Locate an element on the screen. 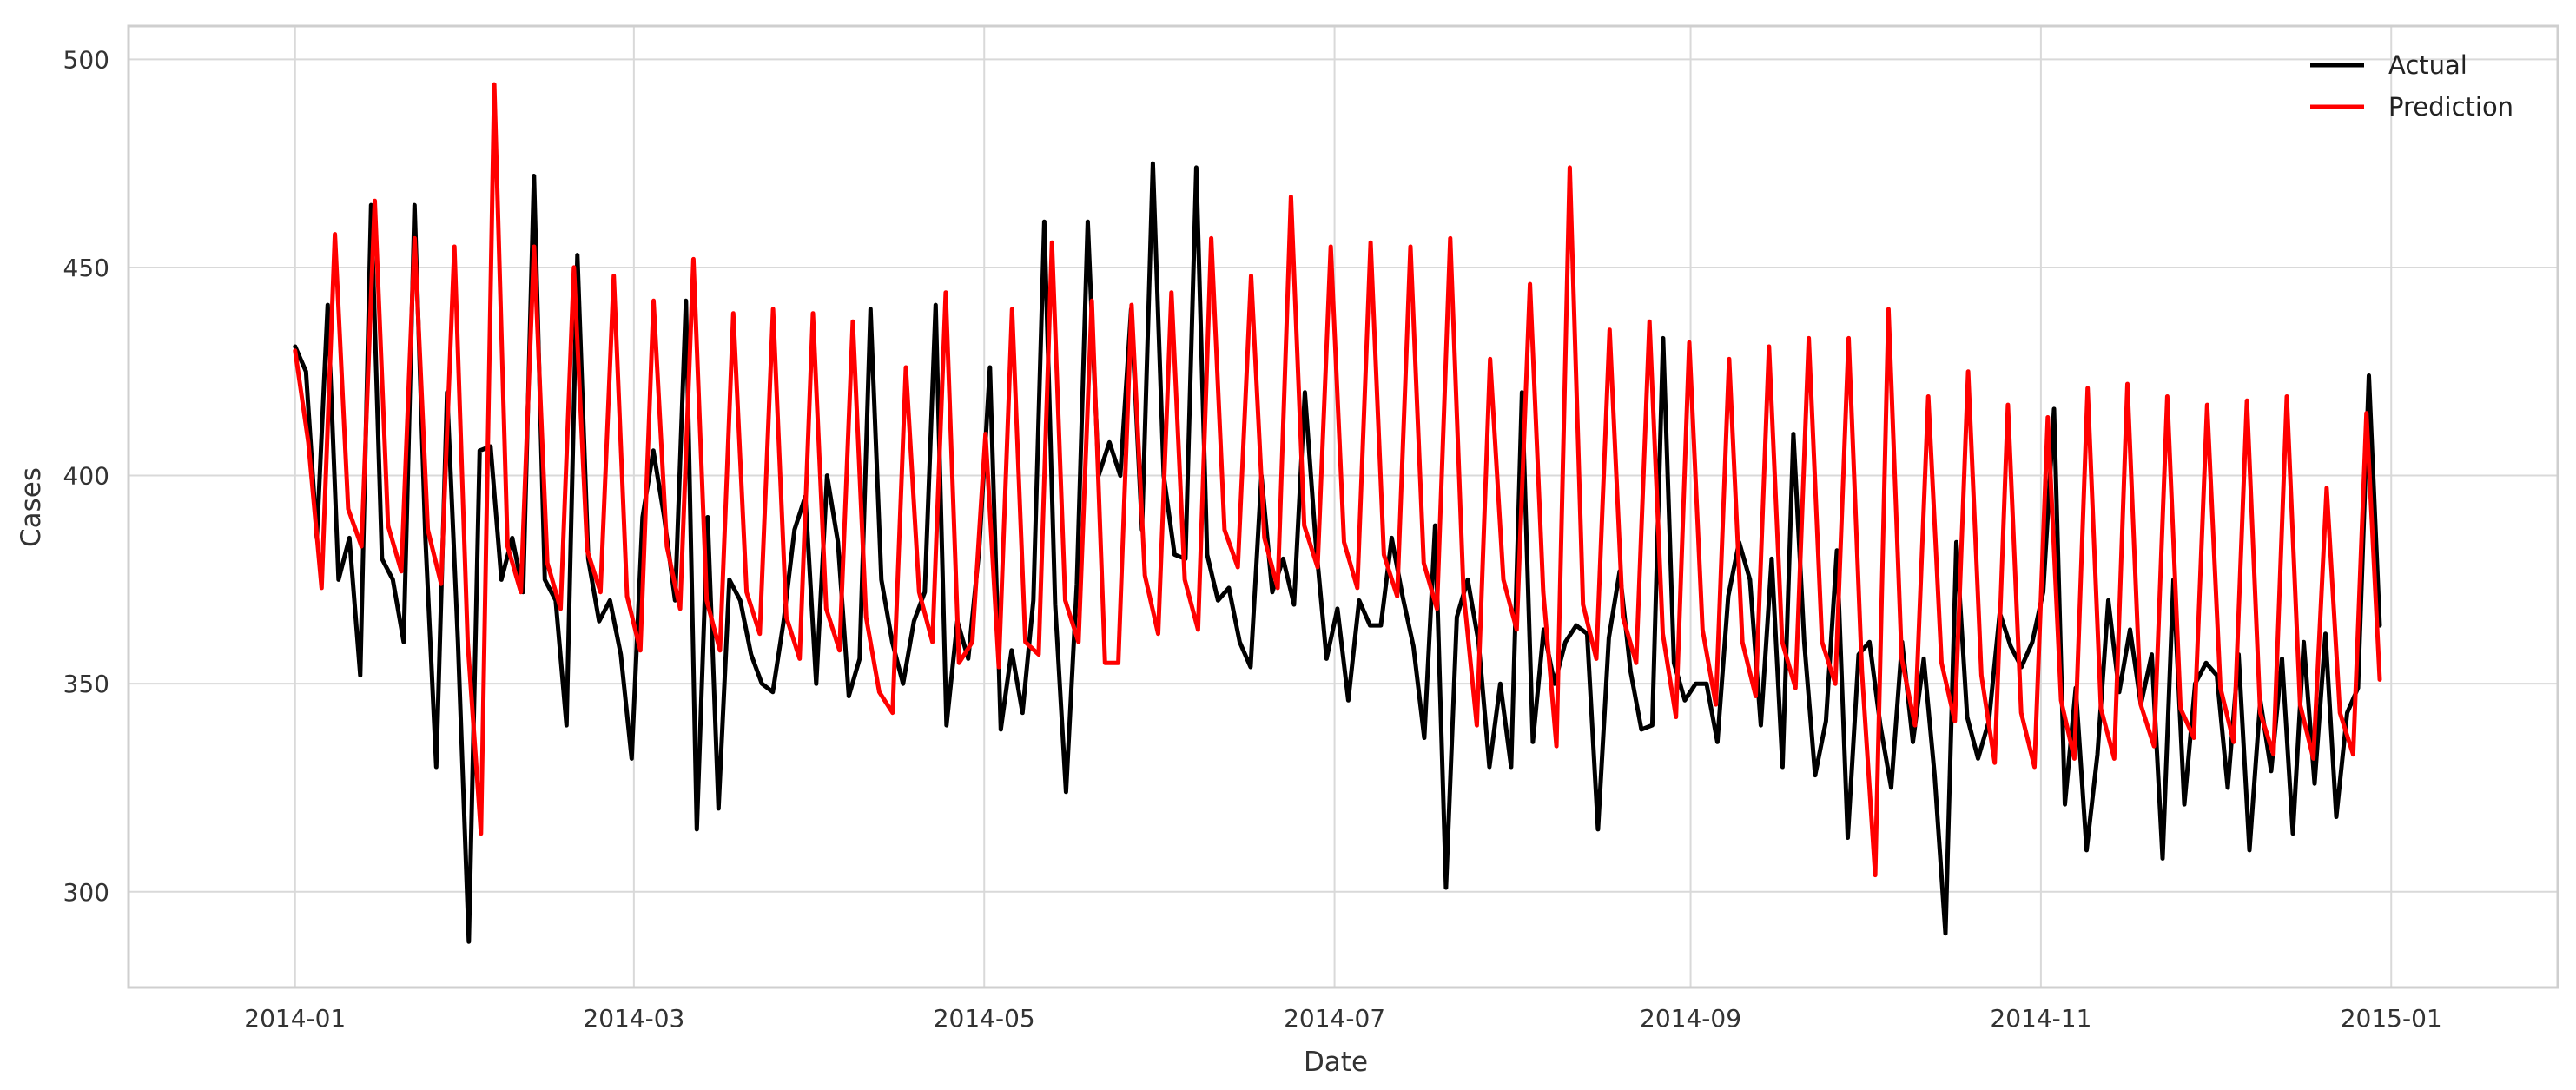 Image resolution: width=2576 pixels, height=1090 pixels. y-tick-label: 500 is located at coordinates (86, 59).